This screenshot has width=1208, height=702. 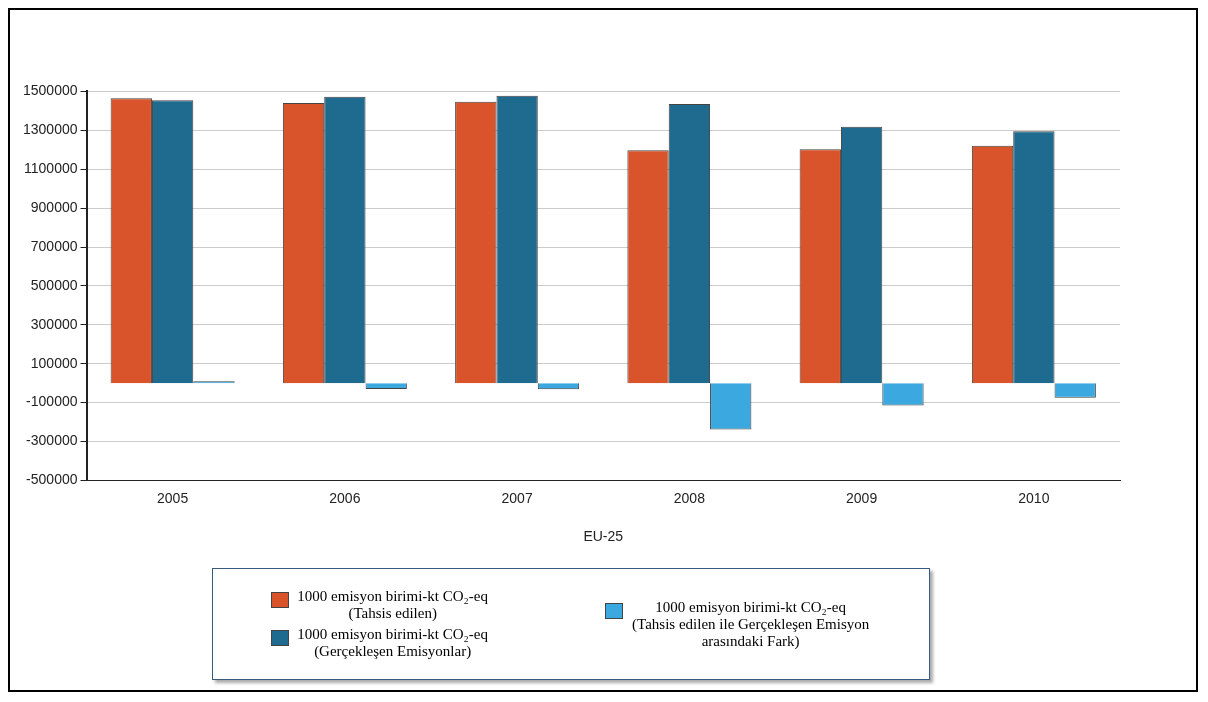 What do you see at coordinates (689, 497) in the screenshot?
I see `x-tick-label: 2008` at bounding box center [689, 497].